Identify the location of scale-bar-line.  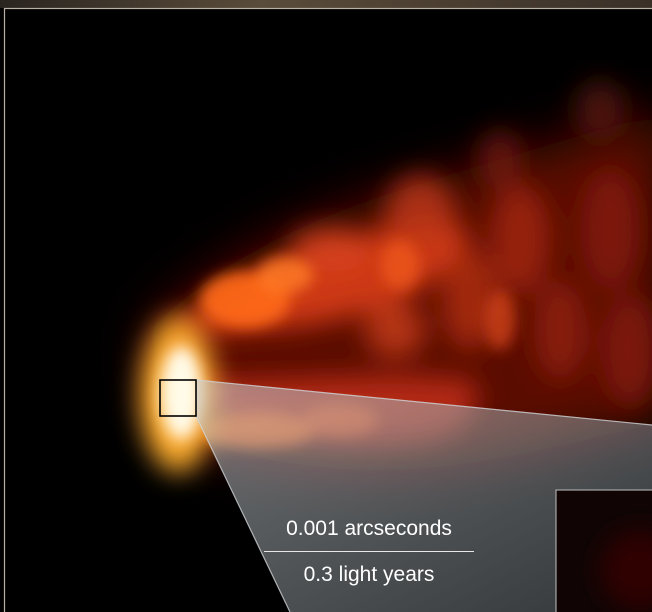
(369, 551).